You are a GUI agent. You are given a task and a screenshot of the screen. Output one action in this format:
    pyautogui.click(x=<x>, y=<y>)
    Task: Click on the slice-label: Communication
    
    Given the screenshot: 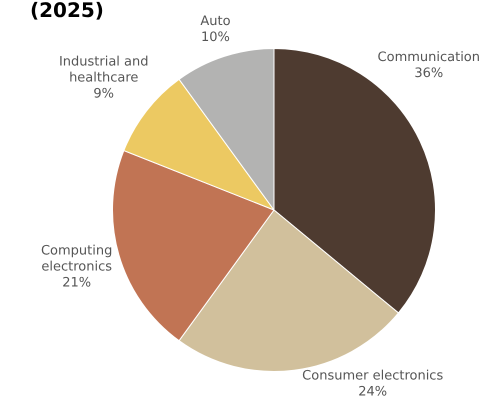 What is the action you would take?
    pyautogui.click(x=429, y=57)
    